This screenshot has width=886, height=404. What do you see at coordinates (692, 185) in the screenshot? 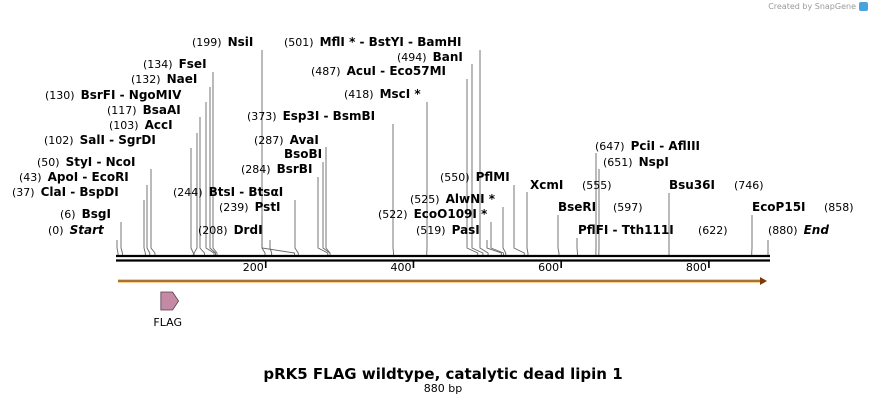
I see `restriction-site-label: Bsu36I` at bounding box center [692, 185].